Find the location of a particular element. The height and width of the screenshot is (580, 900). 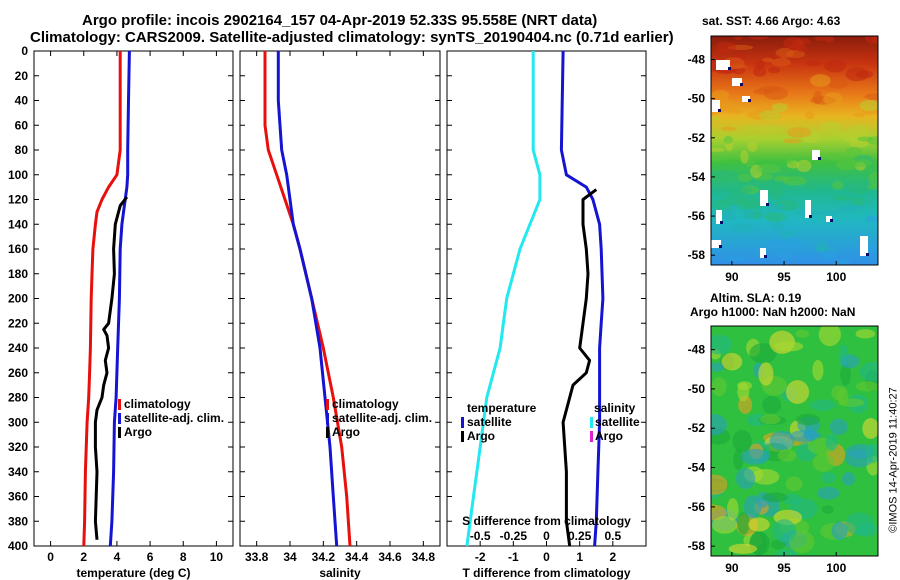

series-temperature-argo is located at coordinates (579, 367).